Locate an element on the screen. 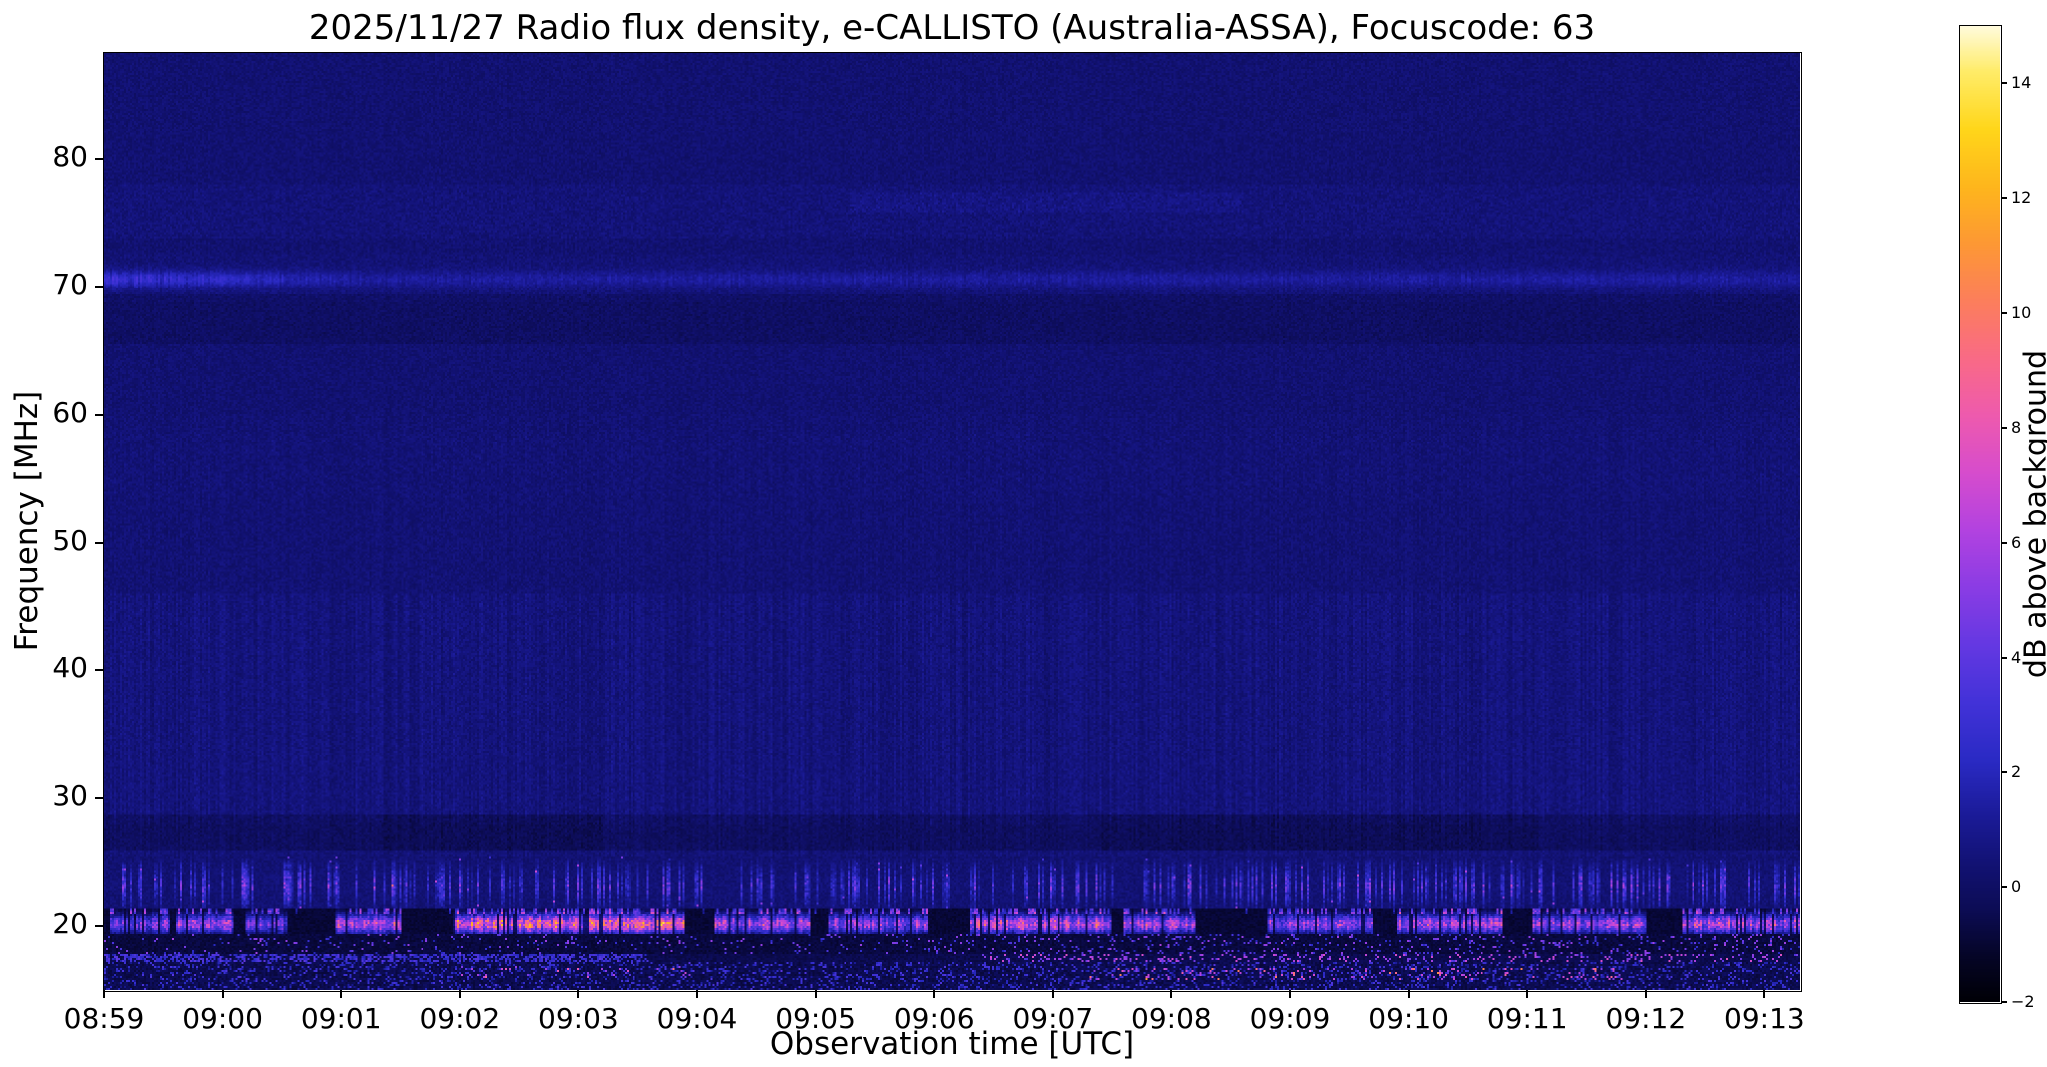  colorbar-tick-label: 10 is located at coordinates (2021, 313).